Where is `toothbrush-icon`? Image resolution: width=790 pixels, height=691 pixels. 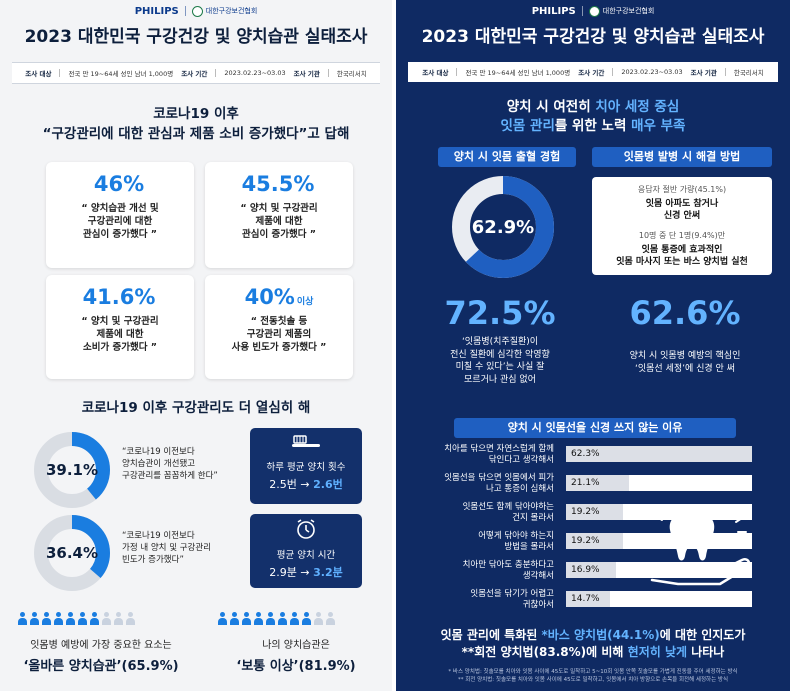 toothbrush-icon is located at coordinates (306, 441).